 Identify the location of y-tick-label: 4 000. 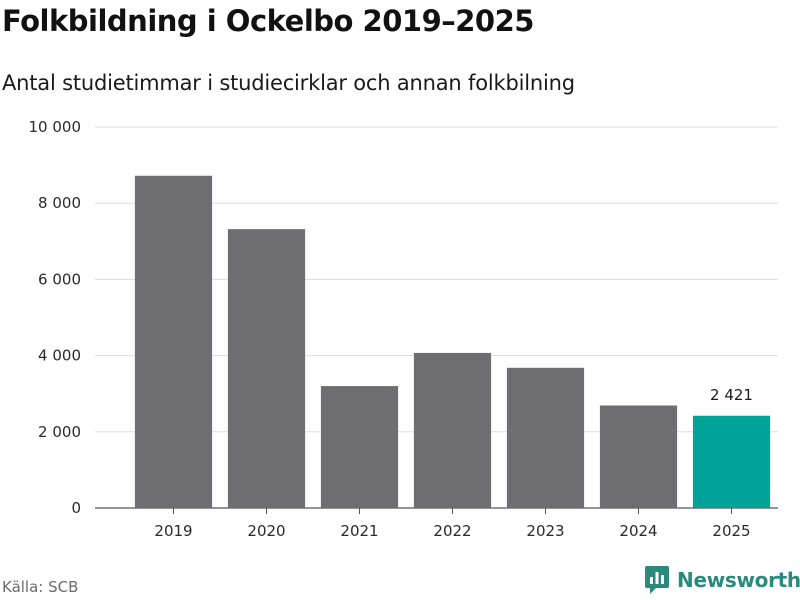
(59, 356).